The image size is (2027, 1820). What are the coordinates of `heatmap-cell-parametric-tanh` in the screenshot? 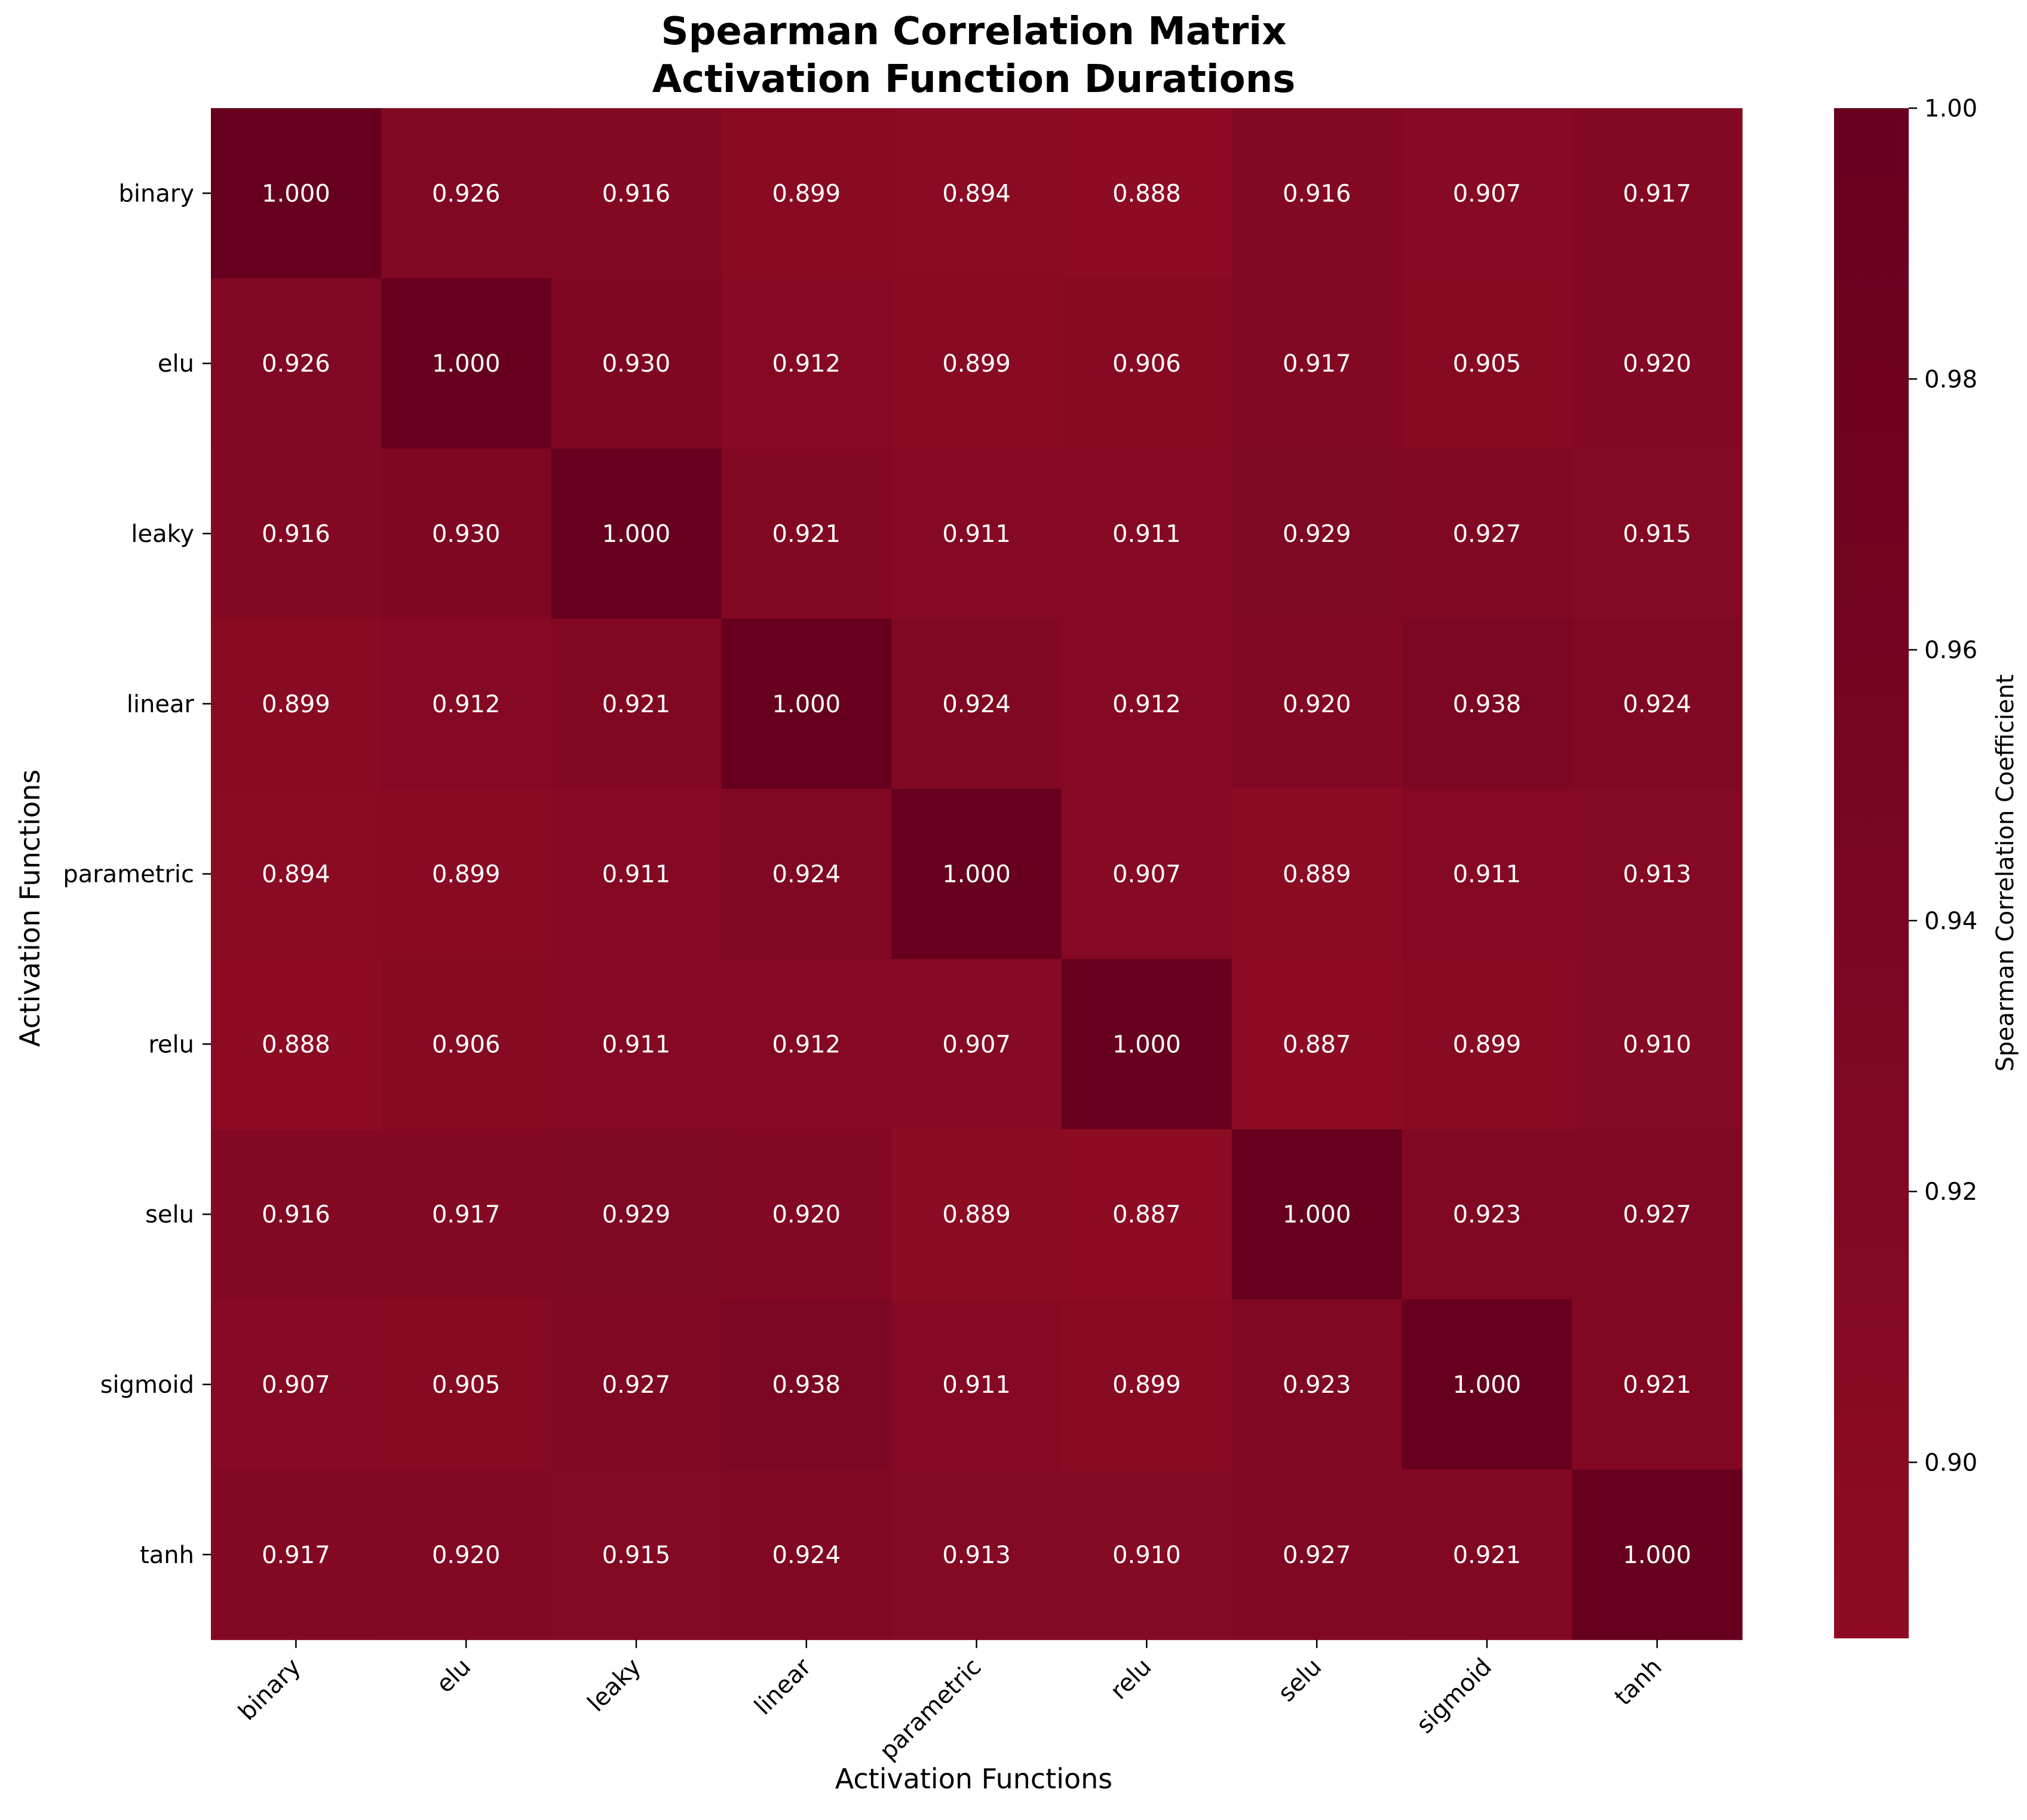 It's located at (1657, 874).